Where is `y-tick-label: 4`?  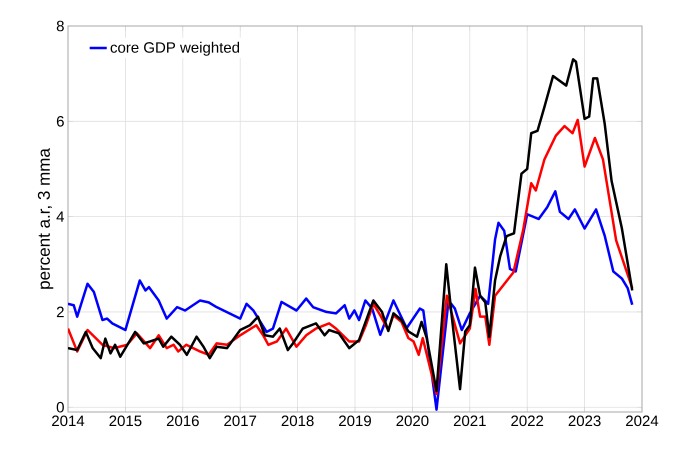
y-tick-label: 4 is located at coordinates (60, 216).